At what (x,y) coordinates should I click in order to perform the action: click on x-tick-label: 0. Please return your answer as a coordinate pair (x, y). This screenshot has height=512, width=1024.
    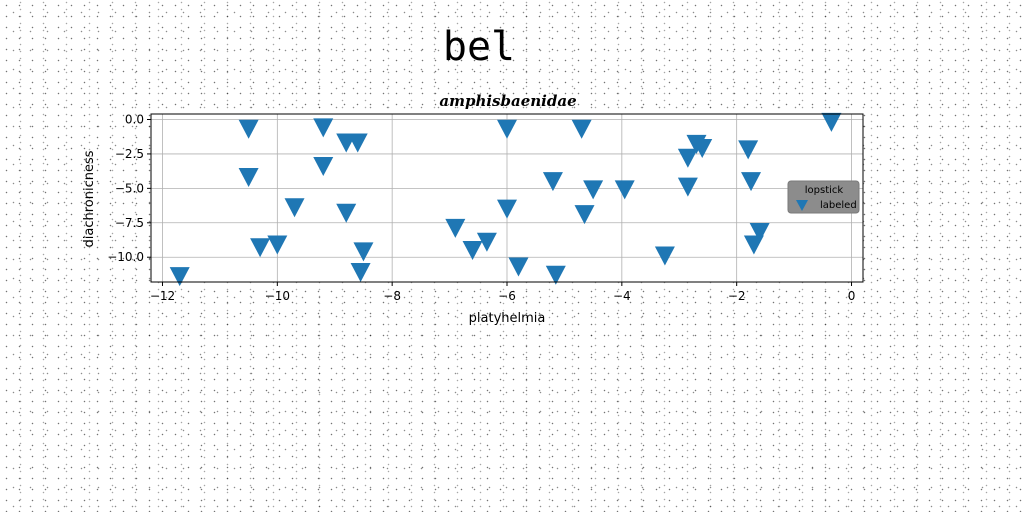
    Looking at the image, I should click on (852, 296).